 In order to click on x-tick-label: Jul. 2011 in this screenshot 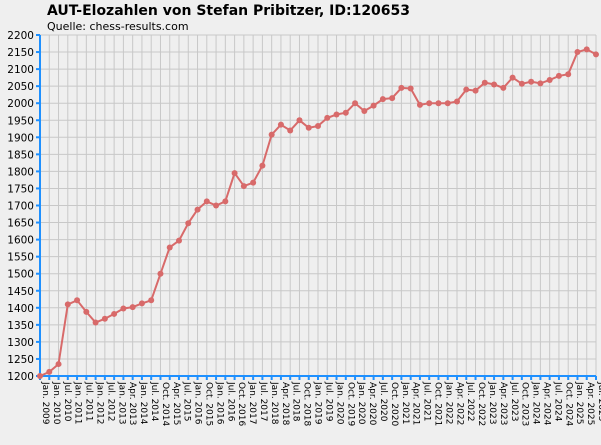, I will do `click(89, 401)`.